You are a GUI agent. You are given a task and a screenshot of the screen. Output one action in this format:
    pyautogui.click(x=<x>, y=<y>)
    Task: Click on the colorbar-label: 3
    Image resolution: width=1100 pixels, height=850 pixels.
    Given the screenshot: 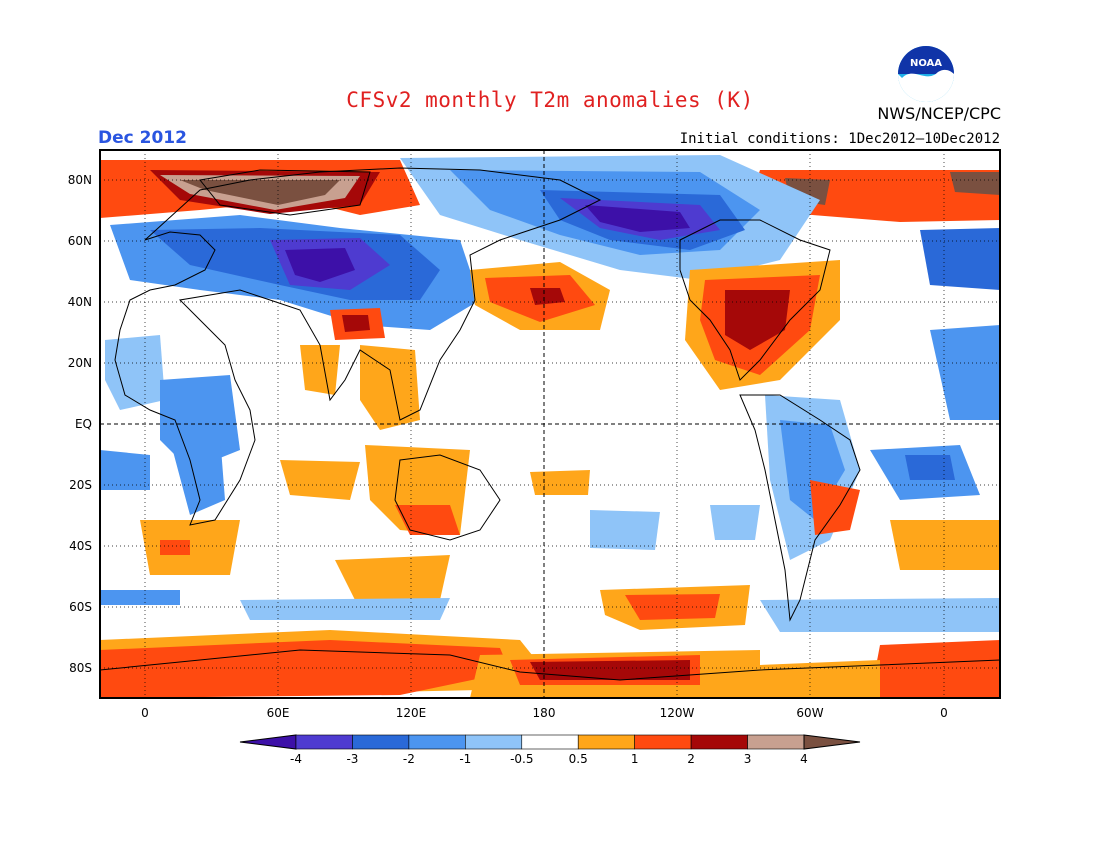 What is the action you would take?
    pyautogui.click(x=748, y=759)
    